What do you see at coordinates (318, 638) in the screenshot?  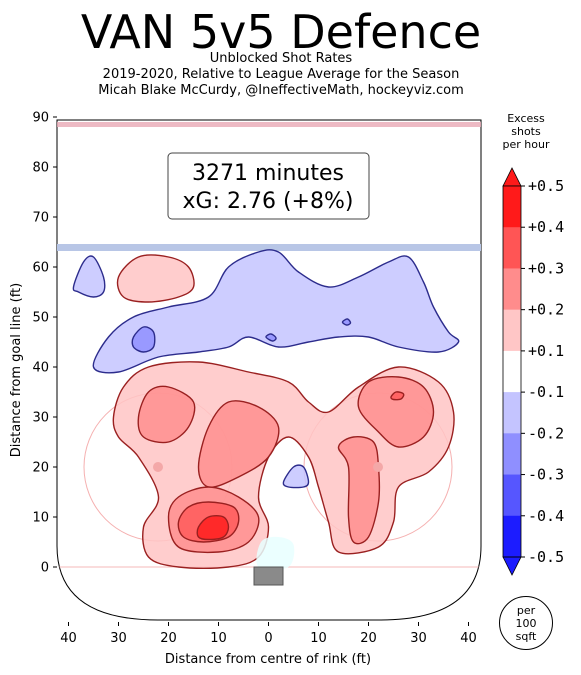 I see `x-tick-label-5: 10` at bounding box center [318, 638].